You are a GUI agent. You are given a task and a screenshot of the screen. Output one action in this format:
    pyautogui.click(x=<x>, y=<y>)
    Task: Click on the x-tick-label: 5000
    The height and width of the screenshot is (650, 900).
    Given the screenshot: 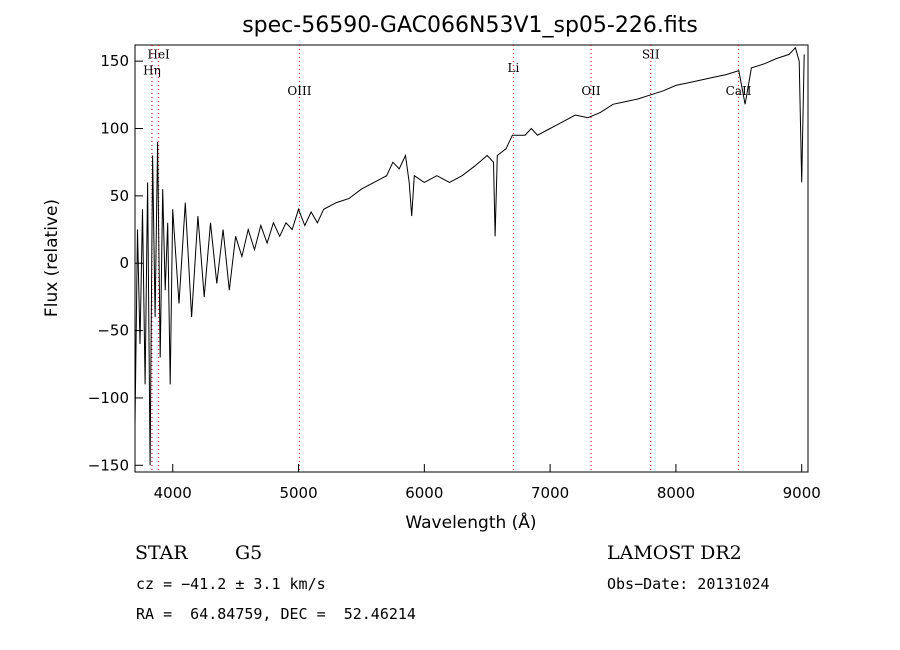 What is the action you would take?
    pyautogui.click(x=298, y=493)
    